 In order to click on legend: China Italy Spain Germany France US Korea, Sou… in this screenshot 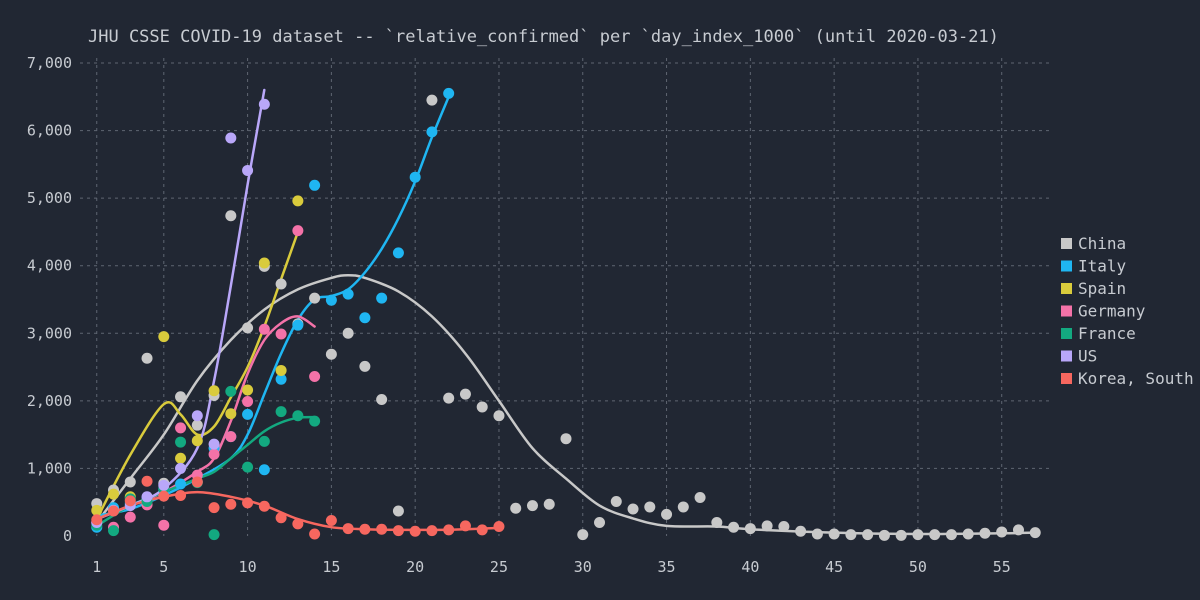, I will do `click(1127, 311)`.